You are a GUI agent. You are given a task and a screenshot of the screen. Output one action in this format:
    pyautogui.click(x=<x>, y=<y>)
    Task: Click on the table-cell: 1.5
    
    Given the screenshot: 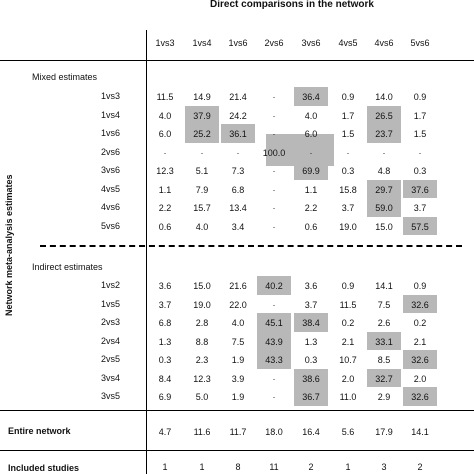 What is the action you would take?
    pyautogui.click(x=420, y=134)
    